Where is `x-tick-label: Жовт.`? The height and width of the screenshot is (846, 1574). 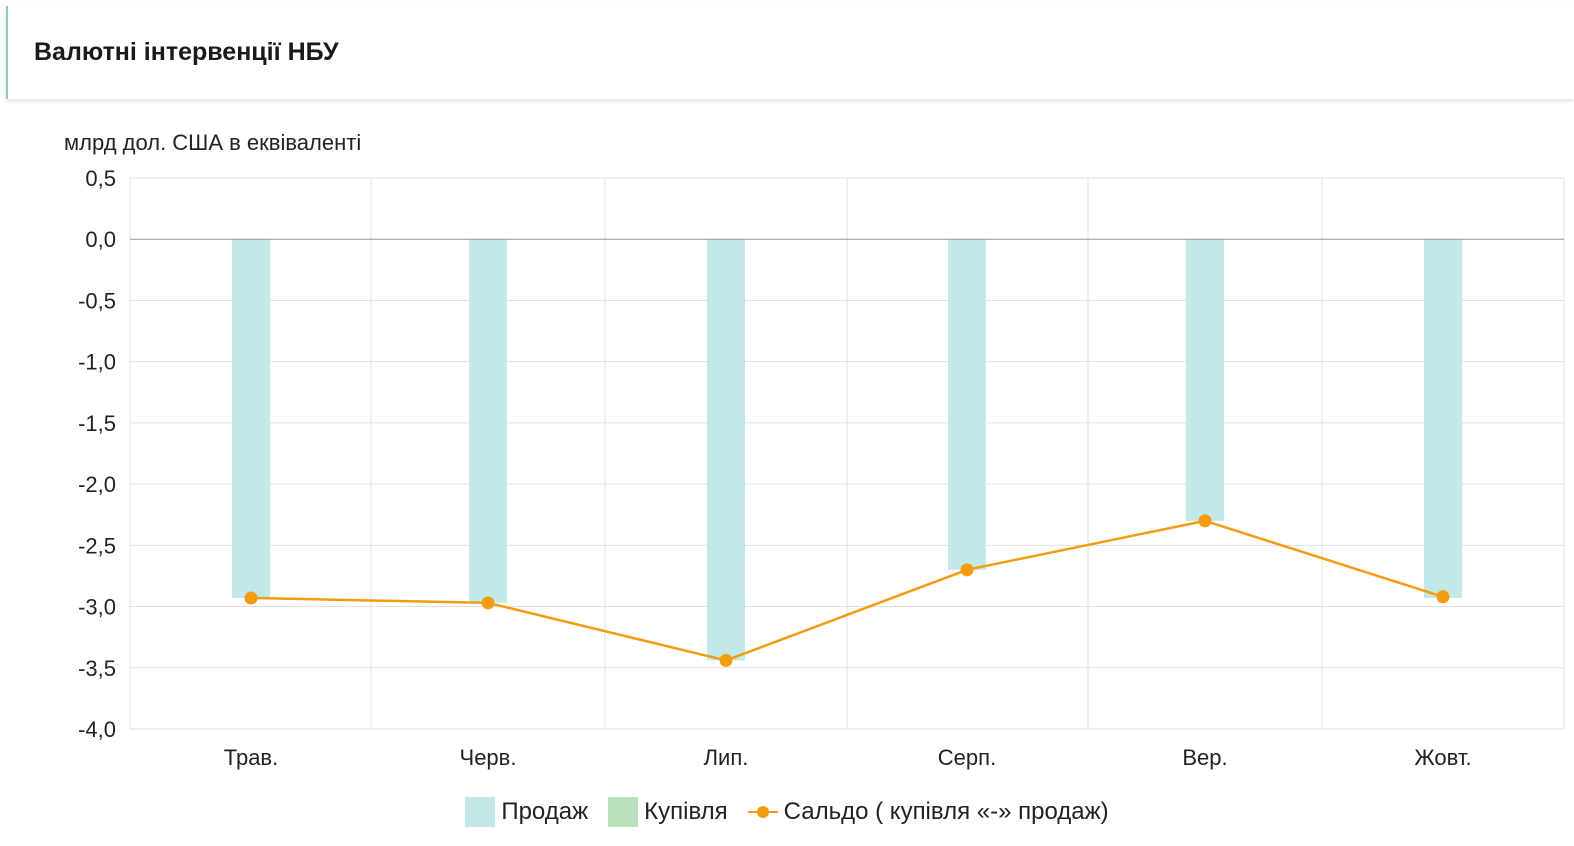
x-tick-label: Жовт. is located at coordinates (1442, 757).